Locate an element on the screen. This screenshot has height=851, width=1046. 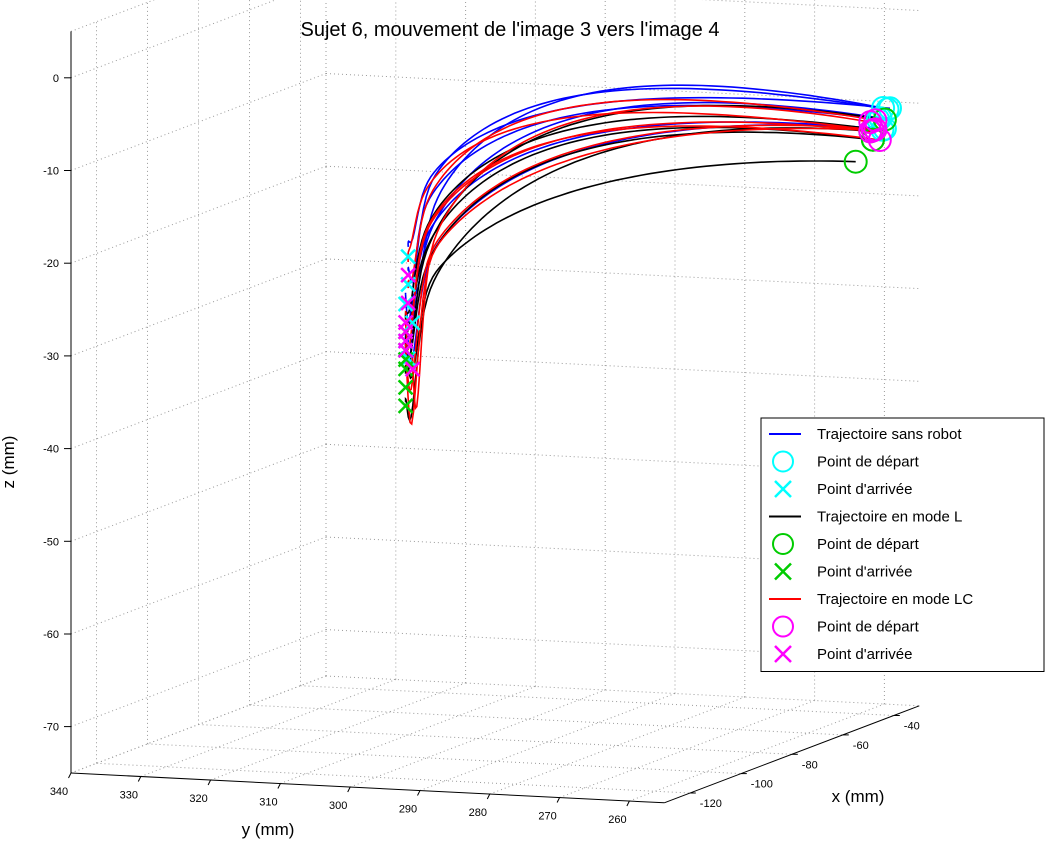
x-tick-label: -40 is located at coordinates (912, 727).